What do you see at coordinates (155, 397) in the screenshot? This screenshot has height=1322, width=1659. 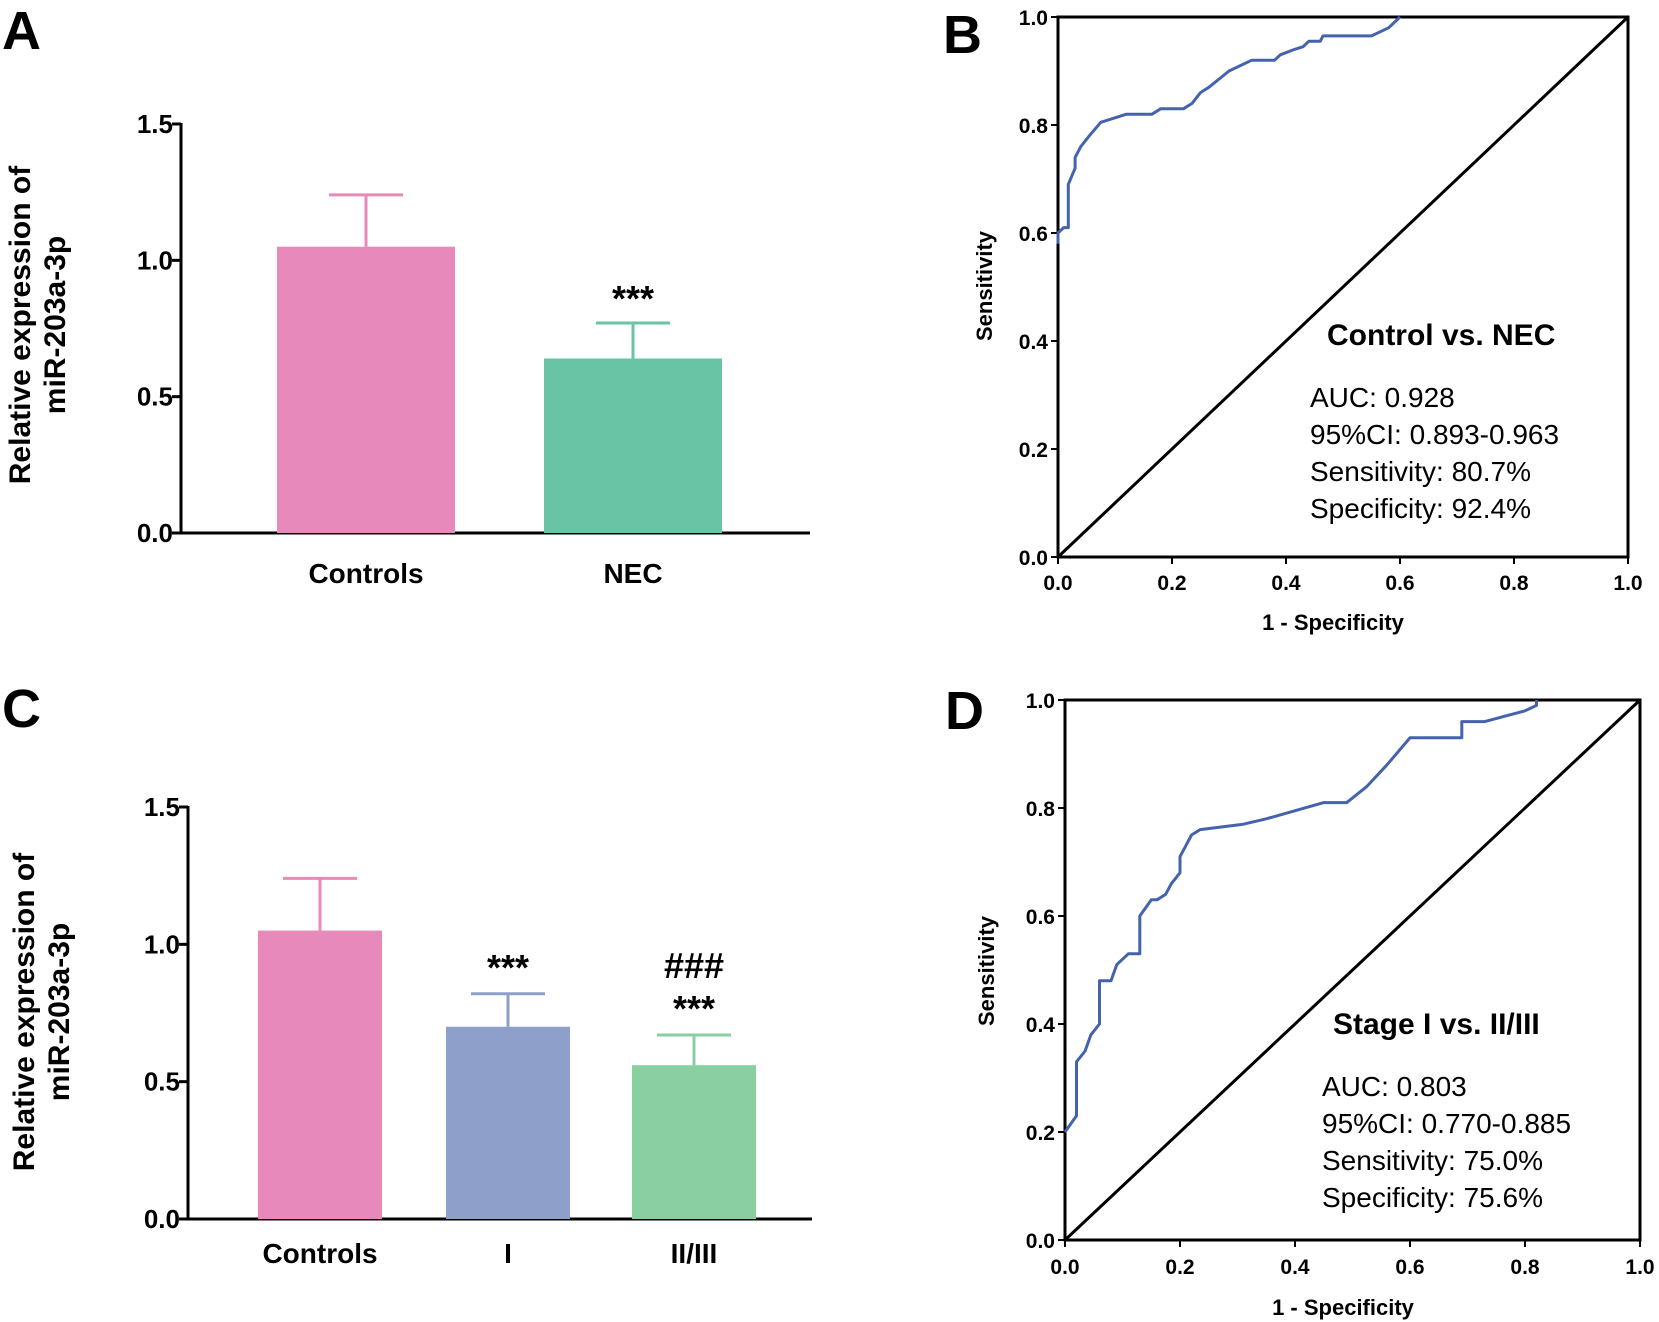 I see `y-tick-label-a: 0.5` at bounding box center [155, 397].